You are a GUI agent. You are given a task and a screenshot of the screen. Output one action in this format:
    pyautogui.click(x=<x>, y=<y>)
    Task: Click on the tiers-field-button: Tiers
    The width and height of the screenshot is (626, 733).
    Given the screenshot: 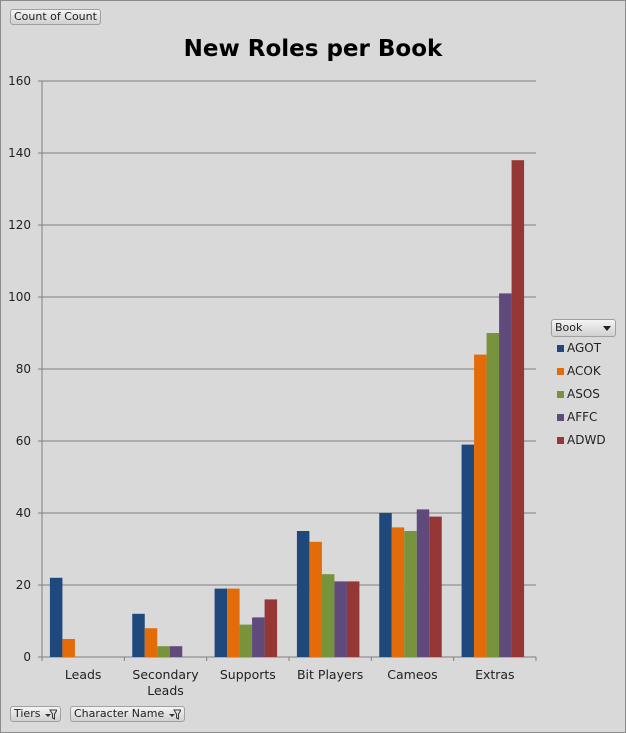 What is the action you would take?
    pyautogui.click(x=36, y=714)
    